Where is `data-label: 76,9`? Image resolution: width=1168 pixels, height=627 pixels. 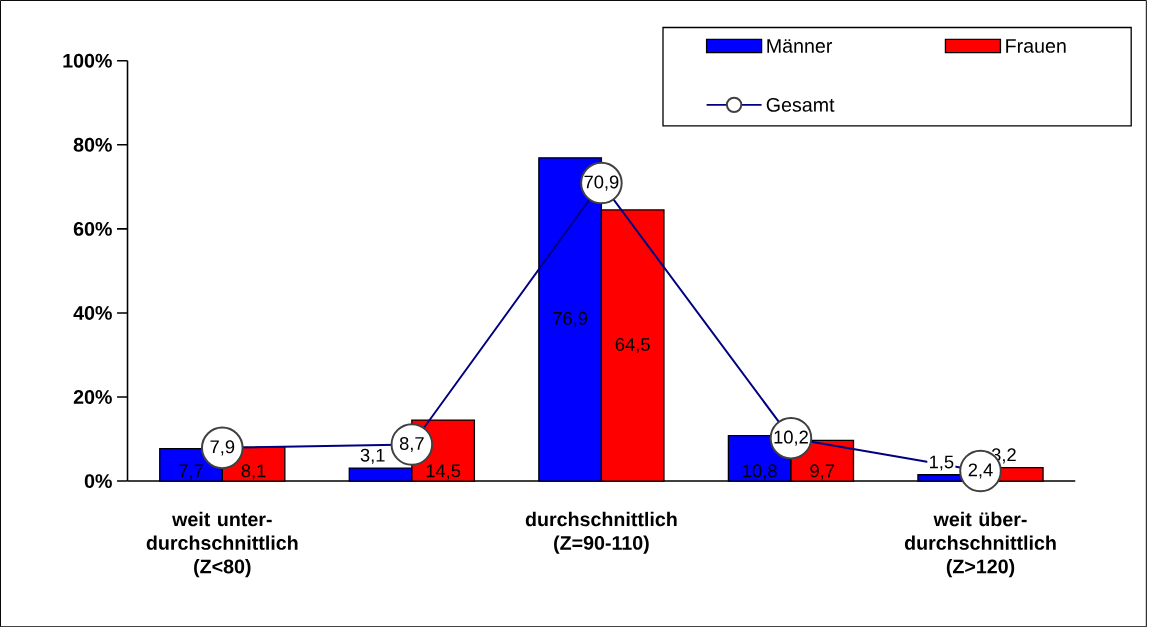 data-label: 76,9 is located at coordinates (570, 319).